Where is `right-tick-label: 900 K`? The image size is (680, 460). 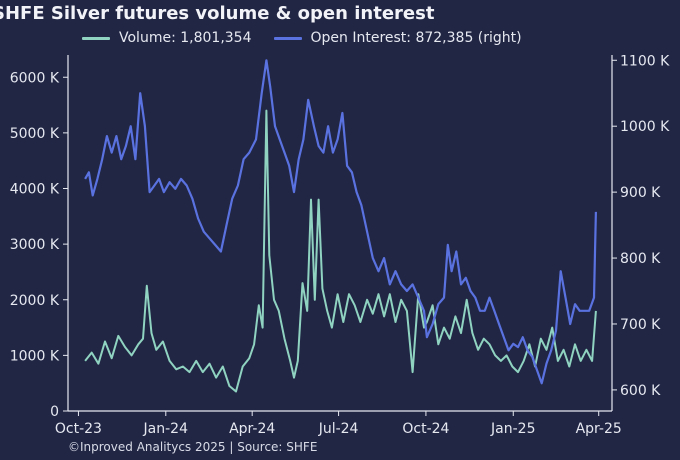
right-tick-label: 900 K is located at coordinates (640, 193).